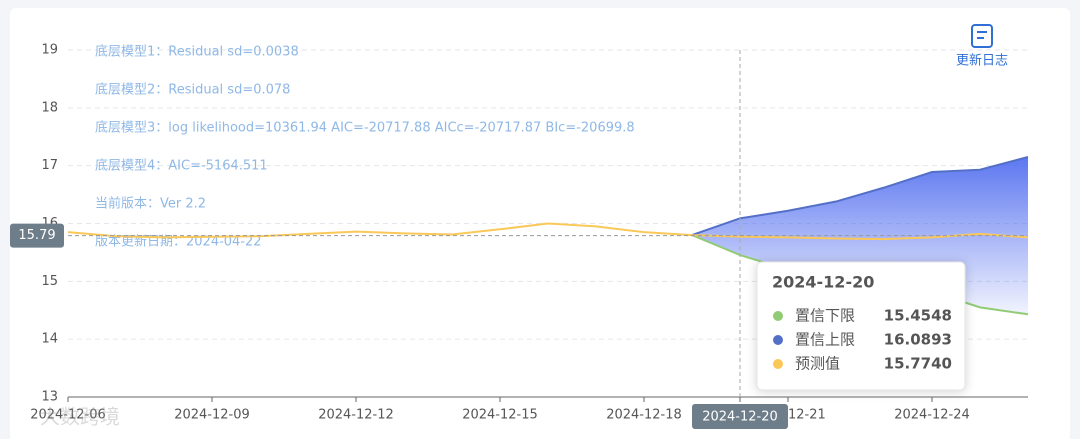 Image resolution: width=1080 pixels, height=439 pixels. I want to click on y-tick-label: 19, so click(49, 50).